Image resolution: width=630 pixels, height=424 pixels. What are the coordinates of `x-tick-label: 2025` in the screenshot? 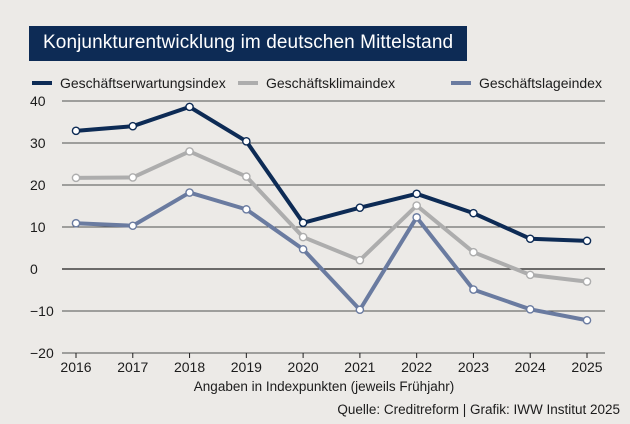 It's located at (586, 367).